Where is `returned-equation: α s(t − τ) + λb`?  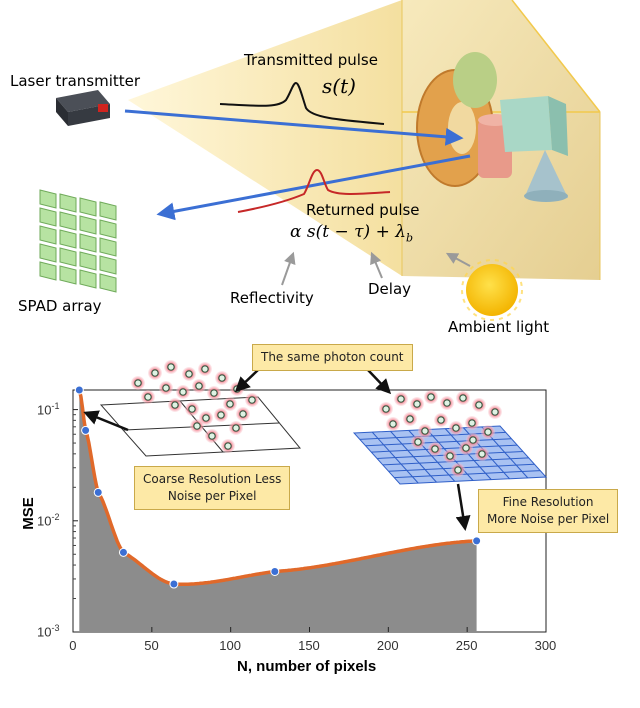 returned-equation: α s(t − τ) + λb is located at coordinates (351, 233).